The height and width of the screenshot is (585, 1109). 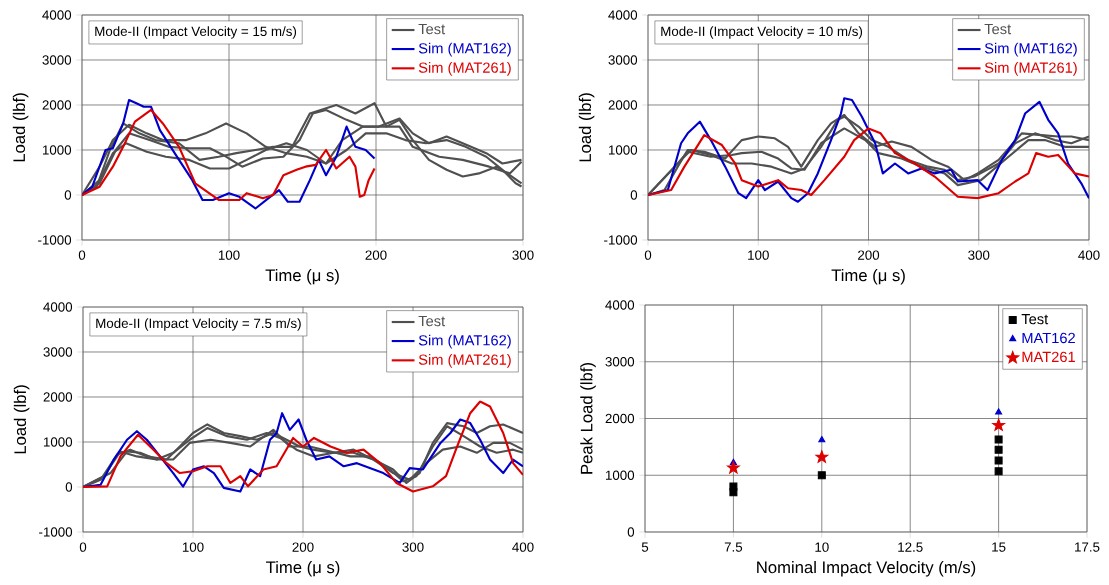 I want to click on annotation: Mode-II (Impact Velocity = 7.5 m/s), so click(x=198, y=324).